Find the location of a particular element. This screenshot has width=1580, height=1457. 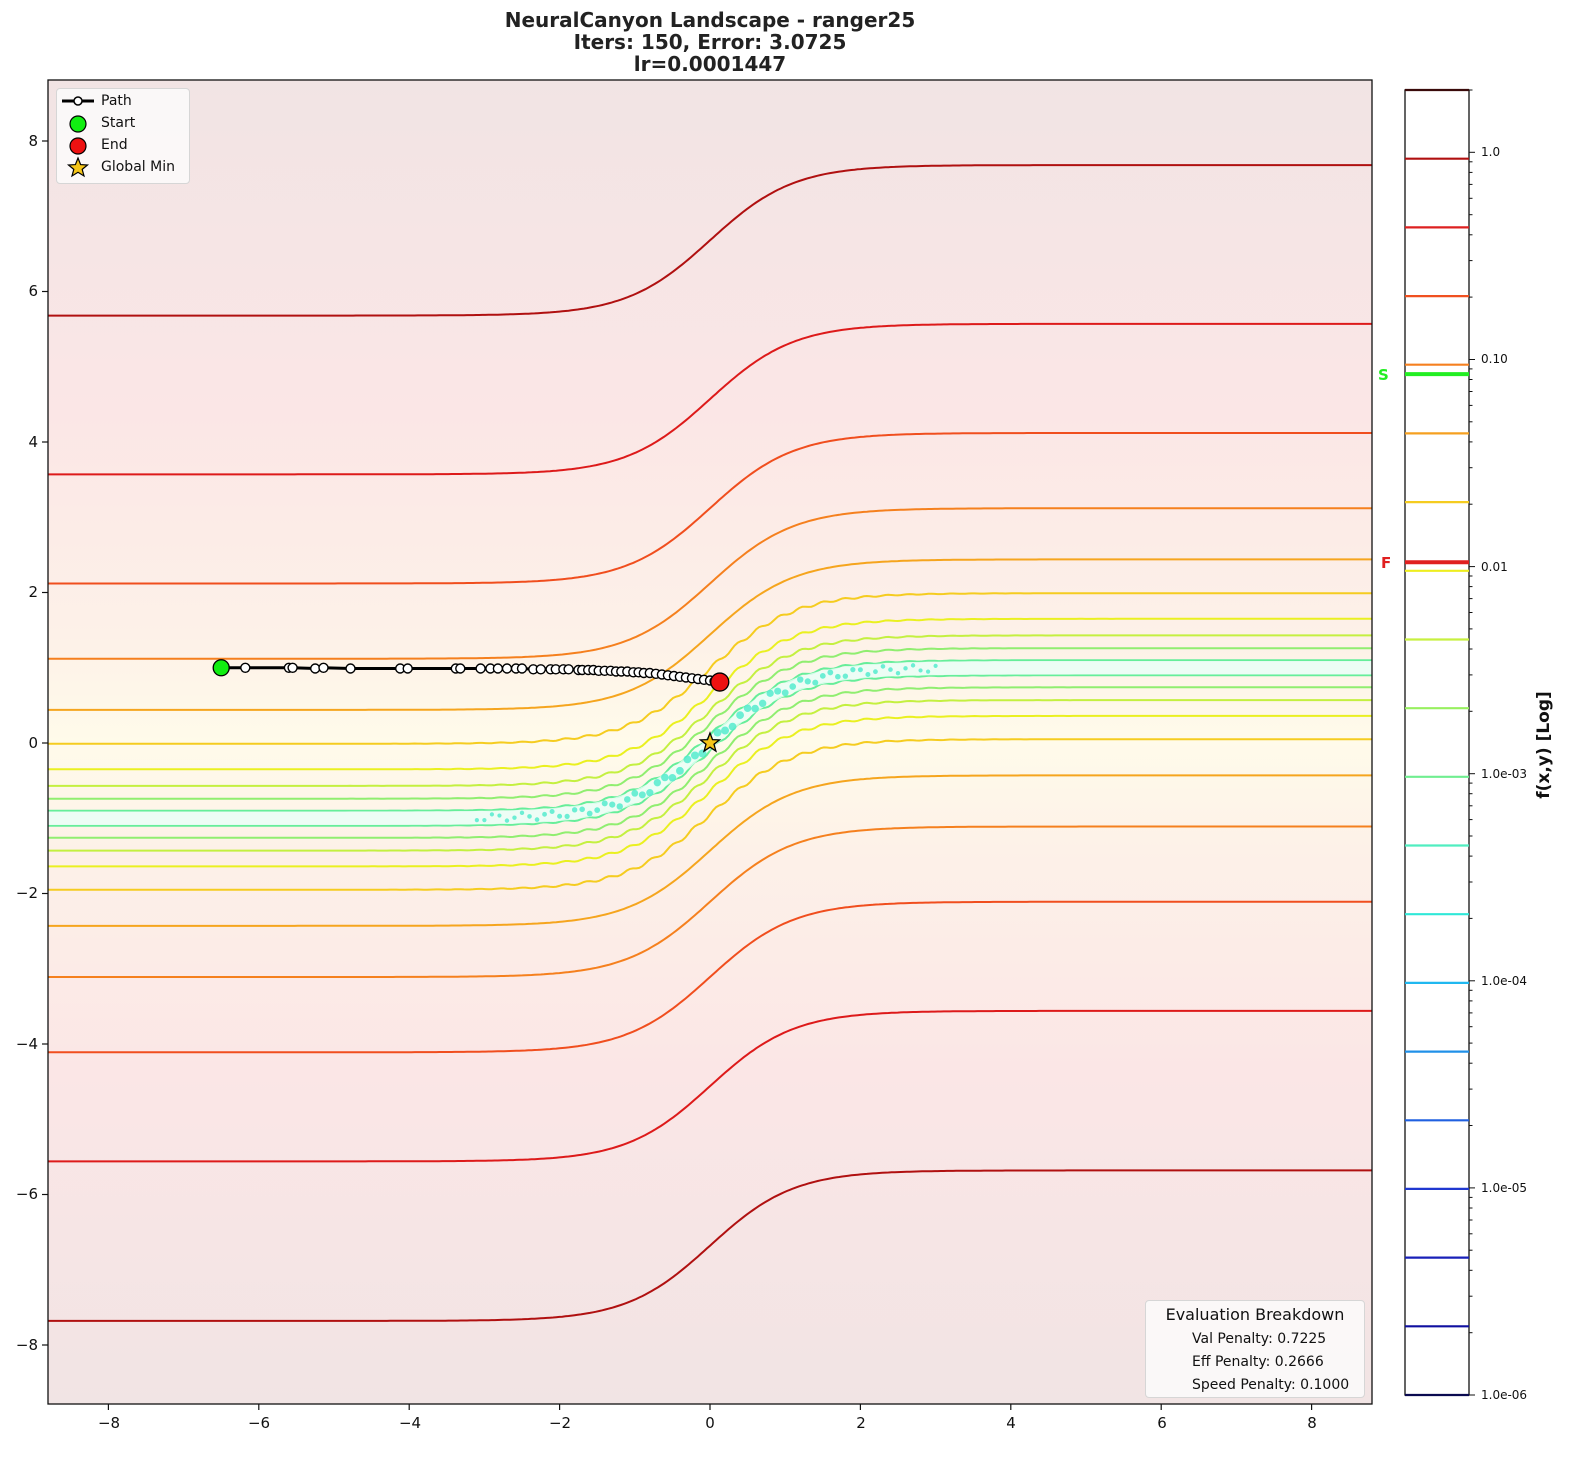

end-dot-icon is located at coordinates (79, 145).